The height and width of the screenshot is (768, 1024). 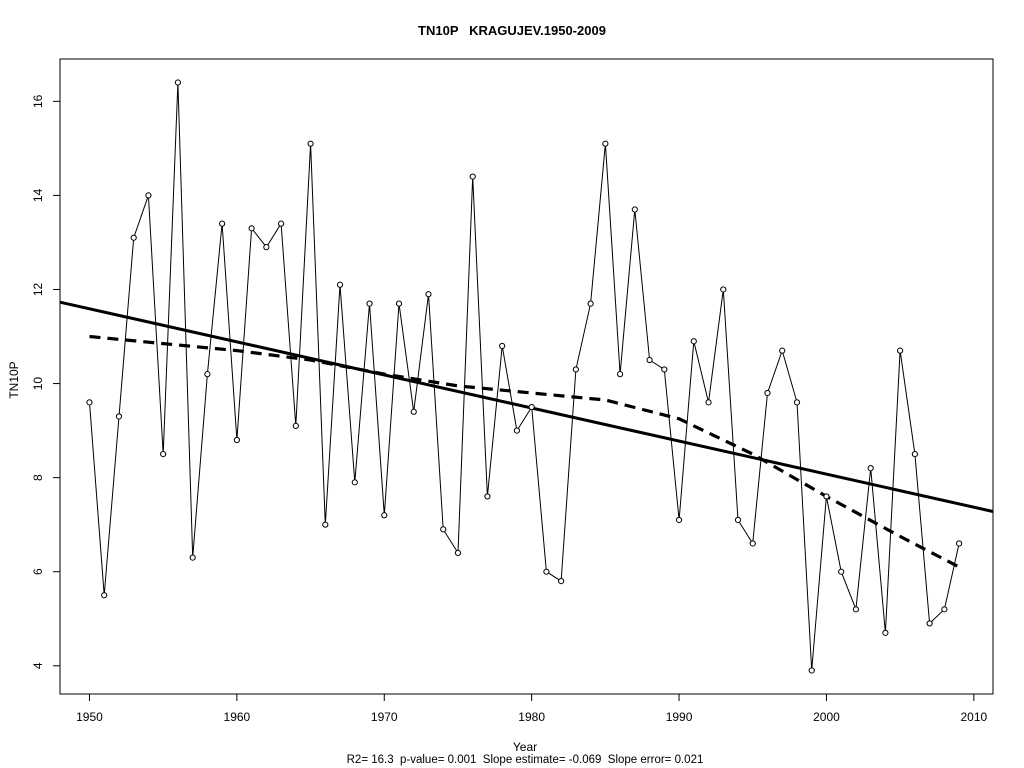 I want to click on x-tick-label: 2010, so click(x=973, y=717).